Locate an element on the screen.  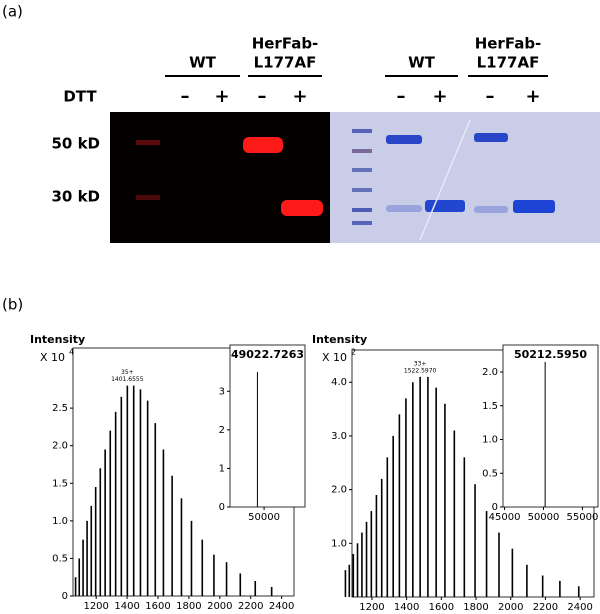
row-label: DTT is located at coordinates (80, 97).